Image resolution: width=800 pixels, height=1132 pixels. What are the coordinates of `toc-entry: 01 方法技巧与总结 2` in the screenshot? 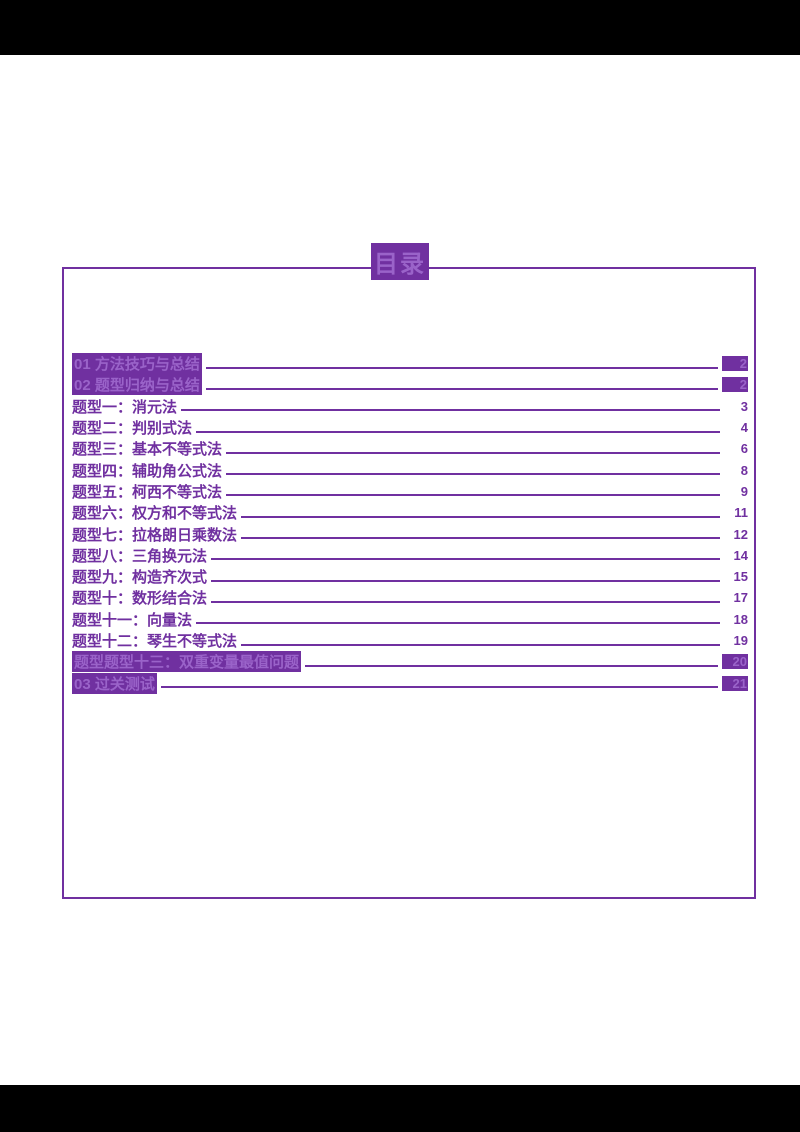 It's located at (410, 364).